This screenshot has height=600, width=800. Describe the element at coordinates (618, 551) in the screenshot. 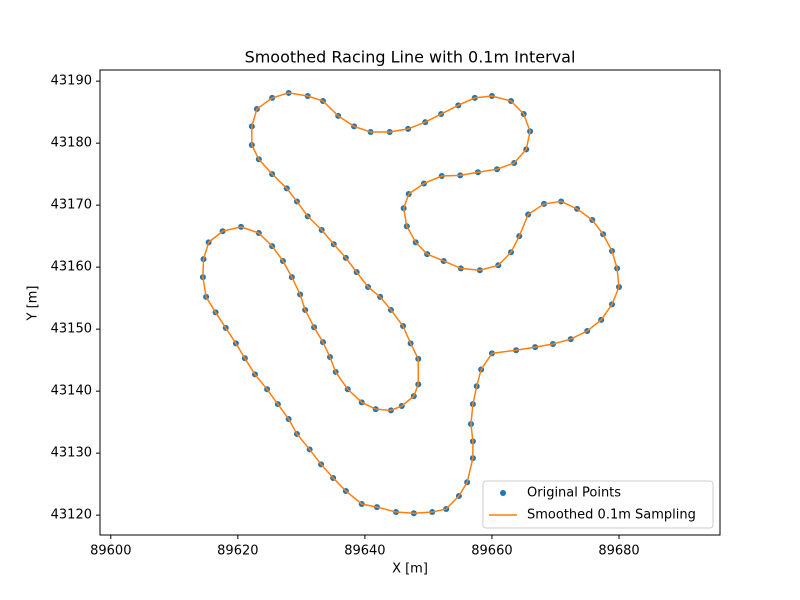

I see `x-tick-label: 89680` at that location.